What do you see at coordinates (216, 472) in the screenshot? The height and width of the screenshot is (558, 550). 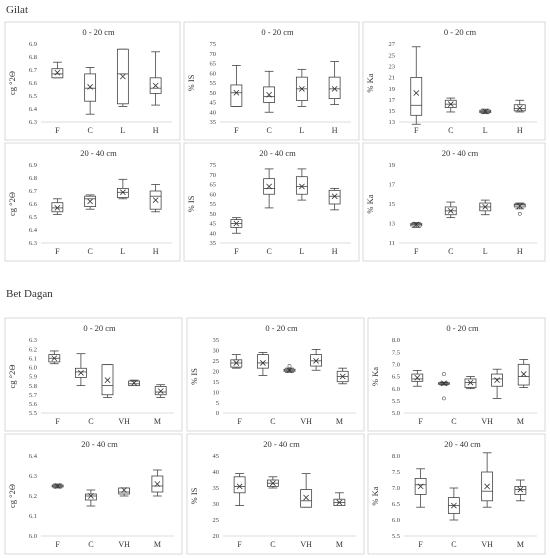 I see `y-tick-label: 40` at bounding box center [216, 472].